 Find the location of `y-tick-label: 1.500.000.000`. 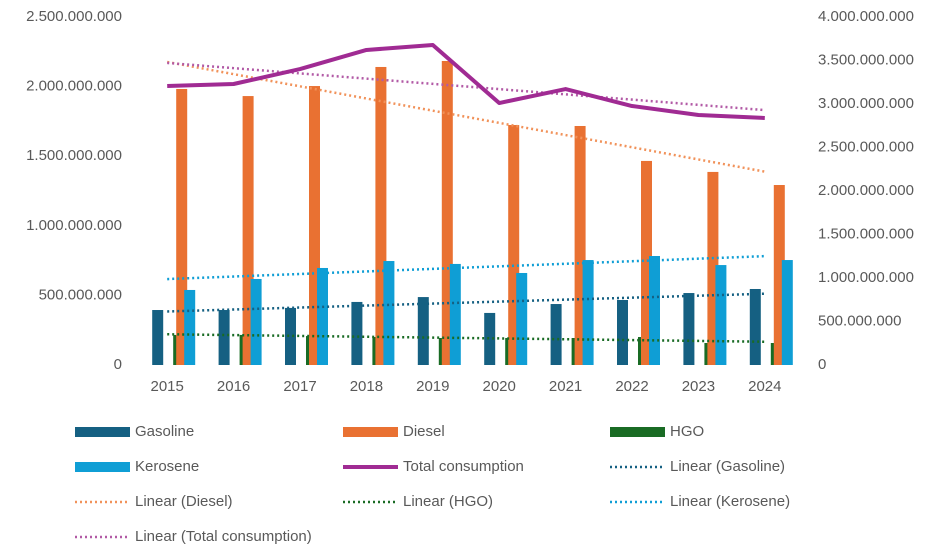

y-tick-label: 1.500.000.000 is located at coordinates (74, 155).